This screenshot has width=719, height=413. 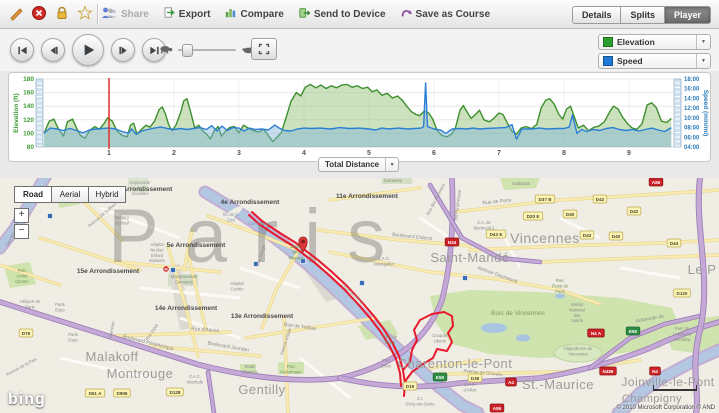 What do you see at coordinates (687, 15) in the screenshot?
I see `tab-player: Player` at bounding box center [687, 15].